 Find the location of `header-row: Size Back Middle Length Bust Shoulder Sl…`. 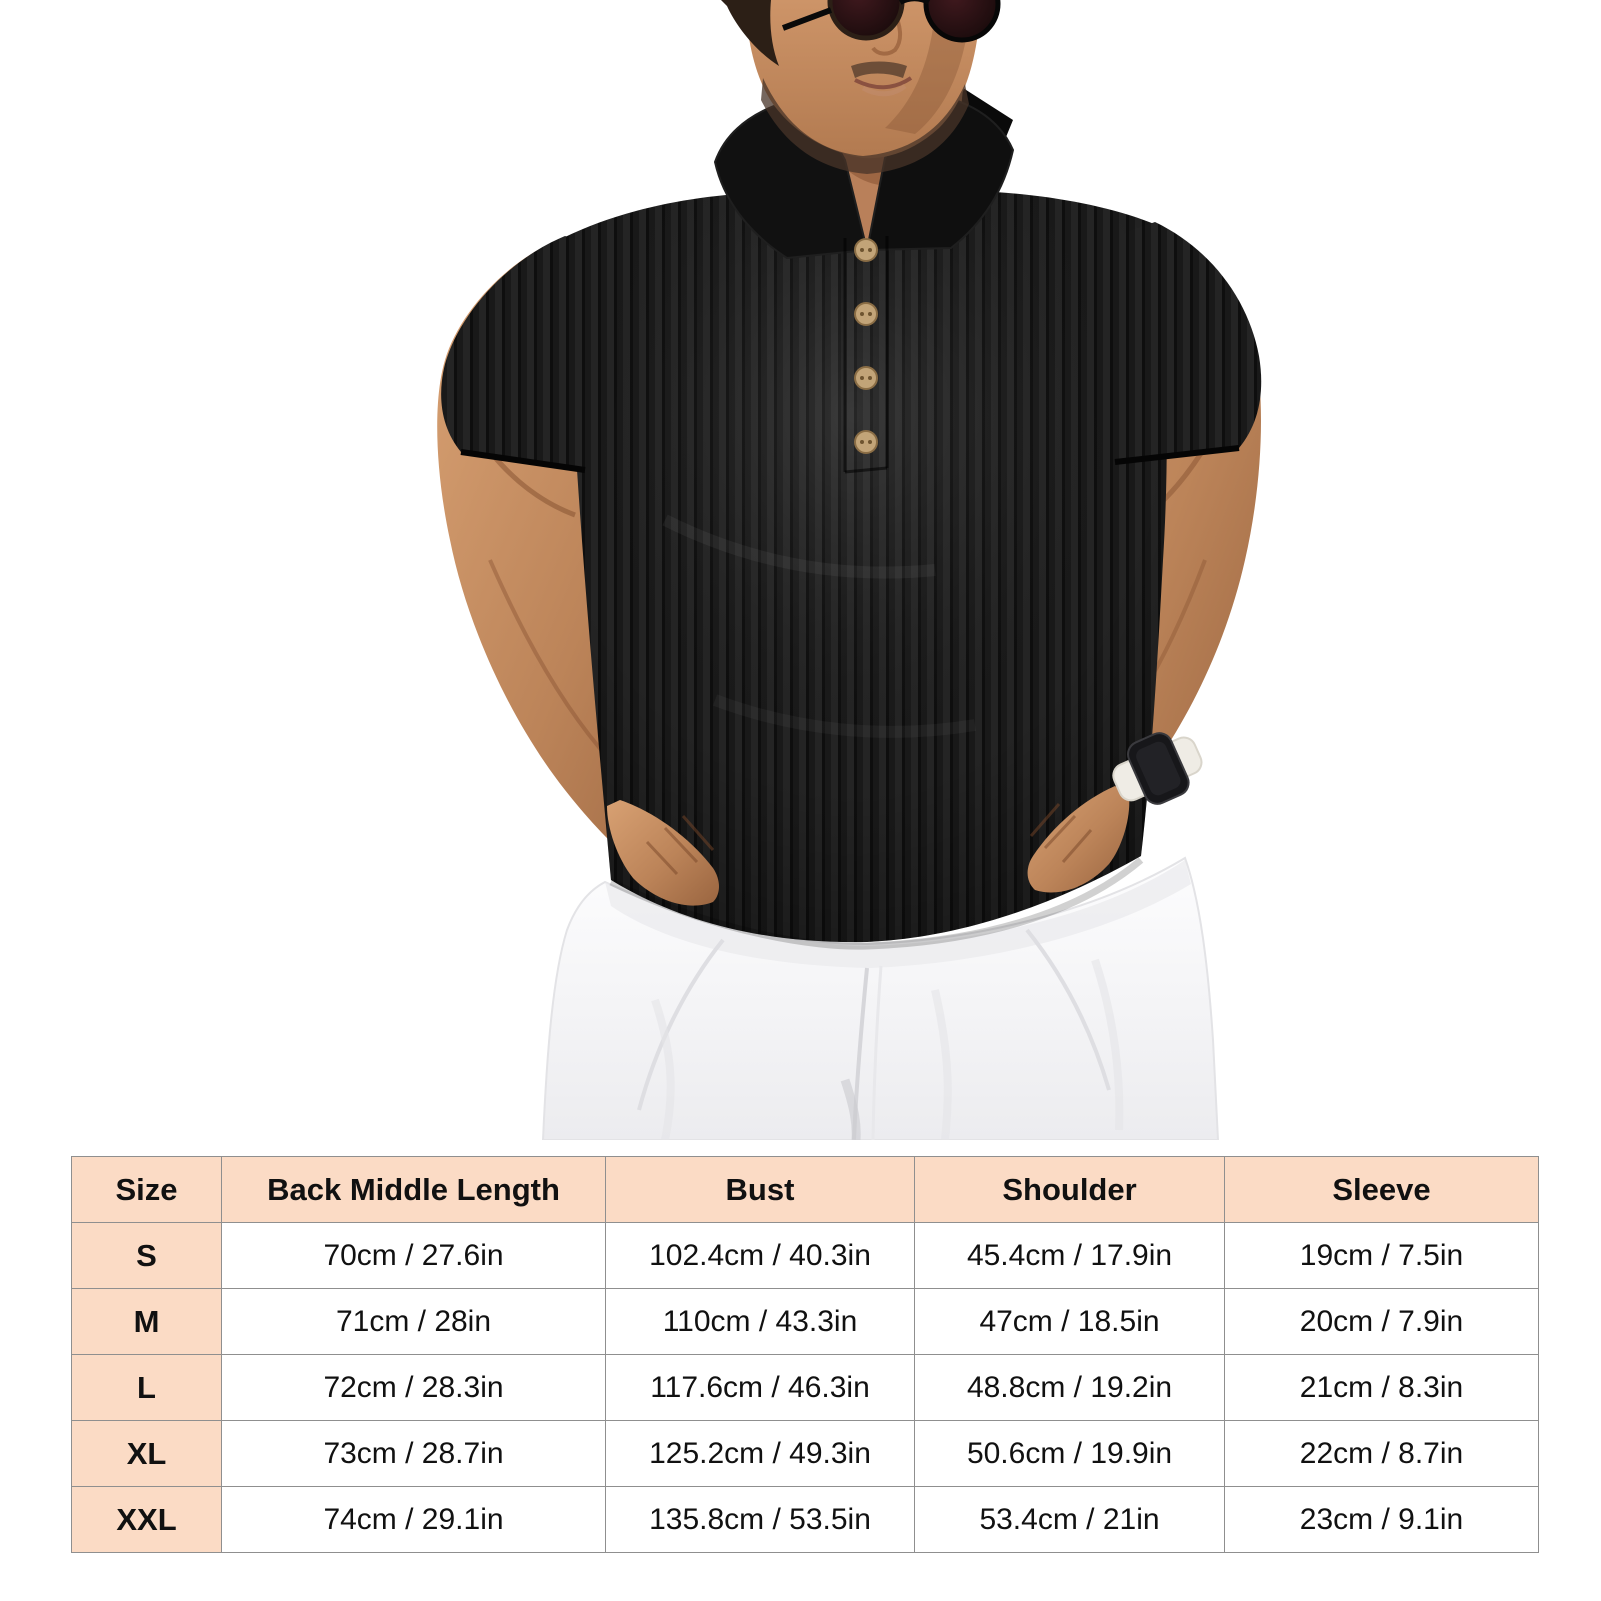

header-row: Size Back Middle Length Bust Shoulder Sl… is located at coordinates (805, 1189).